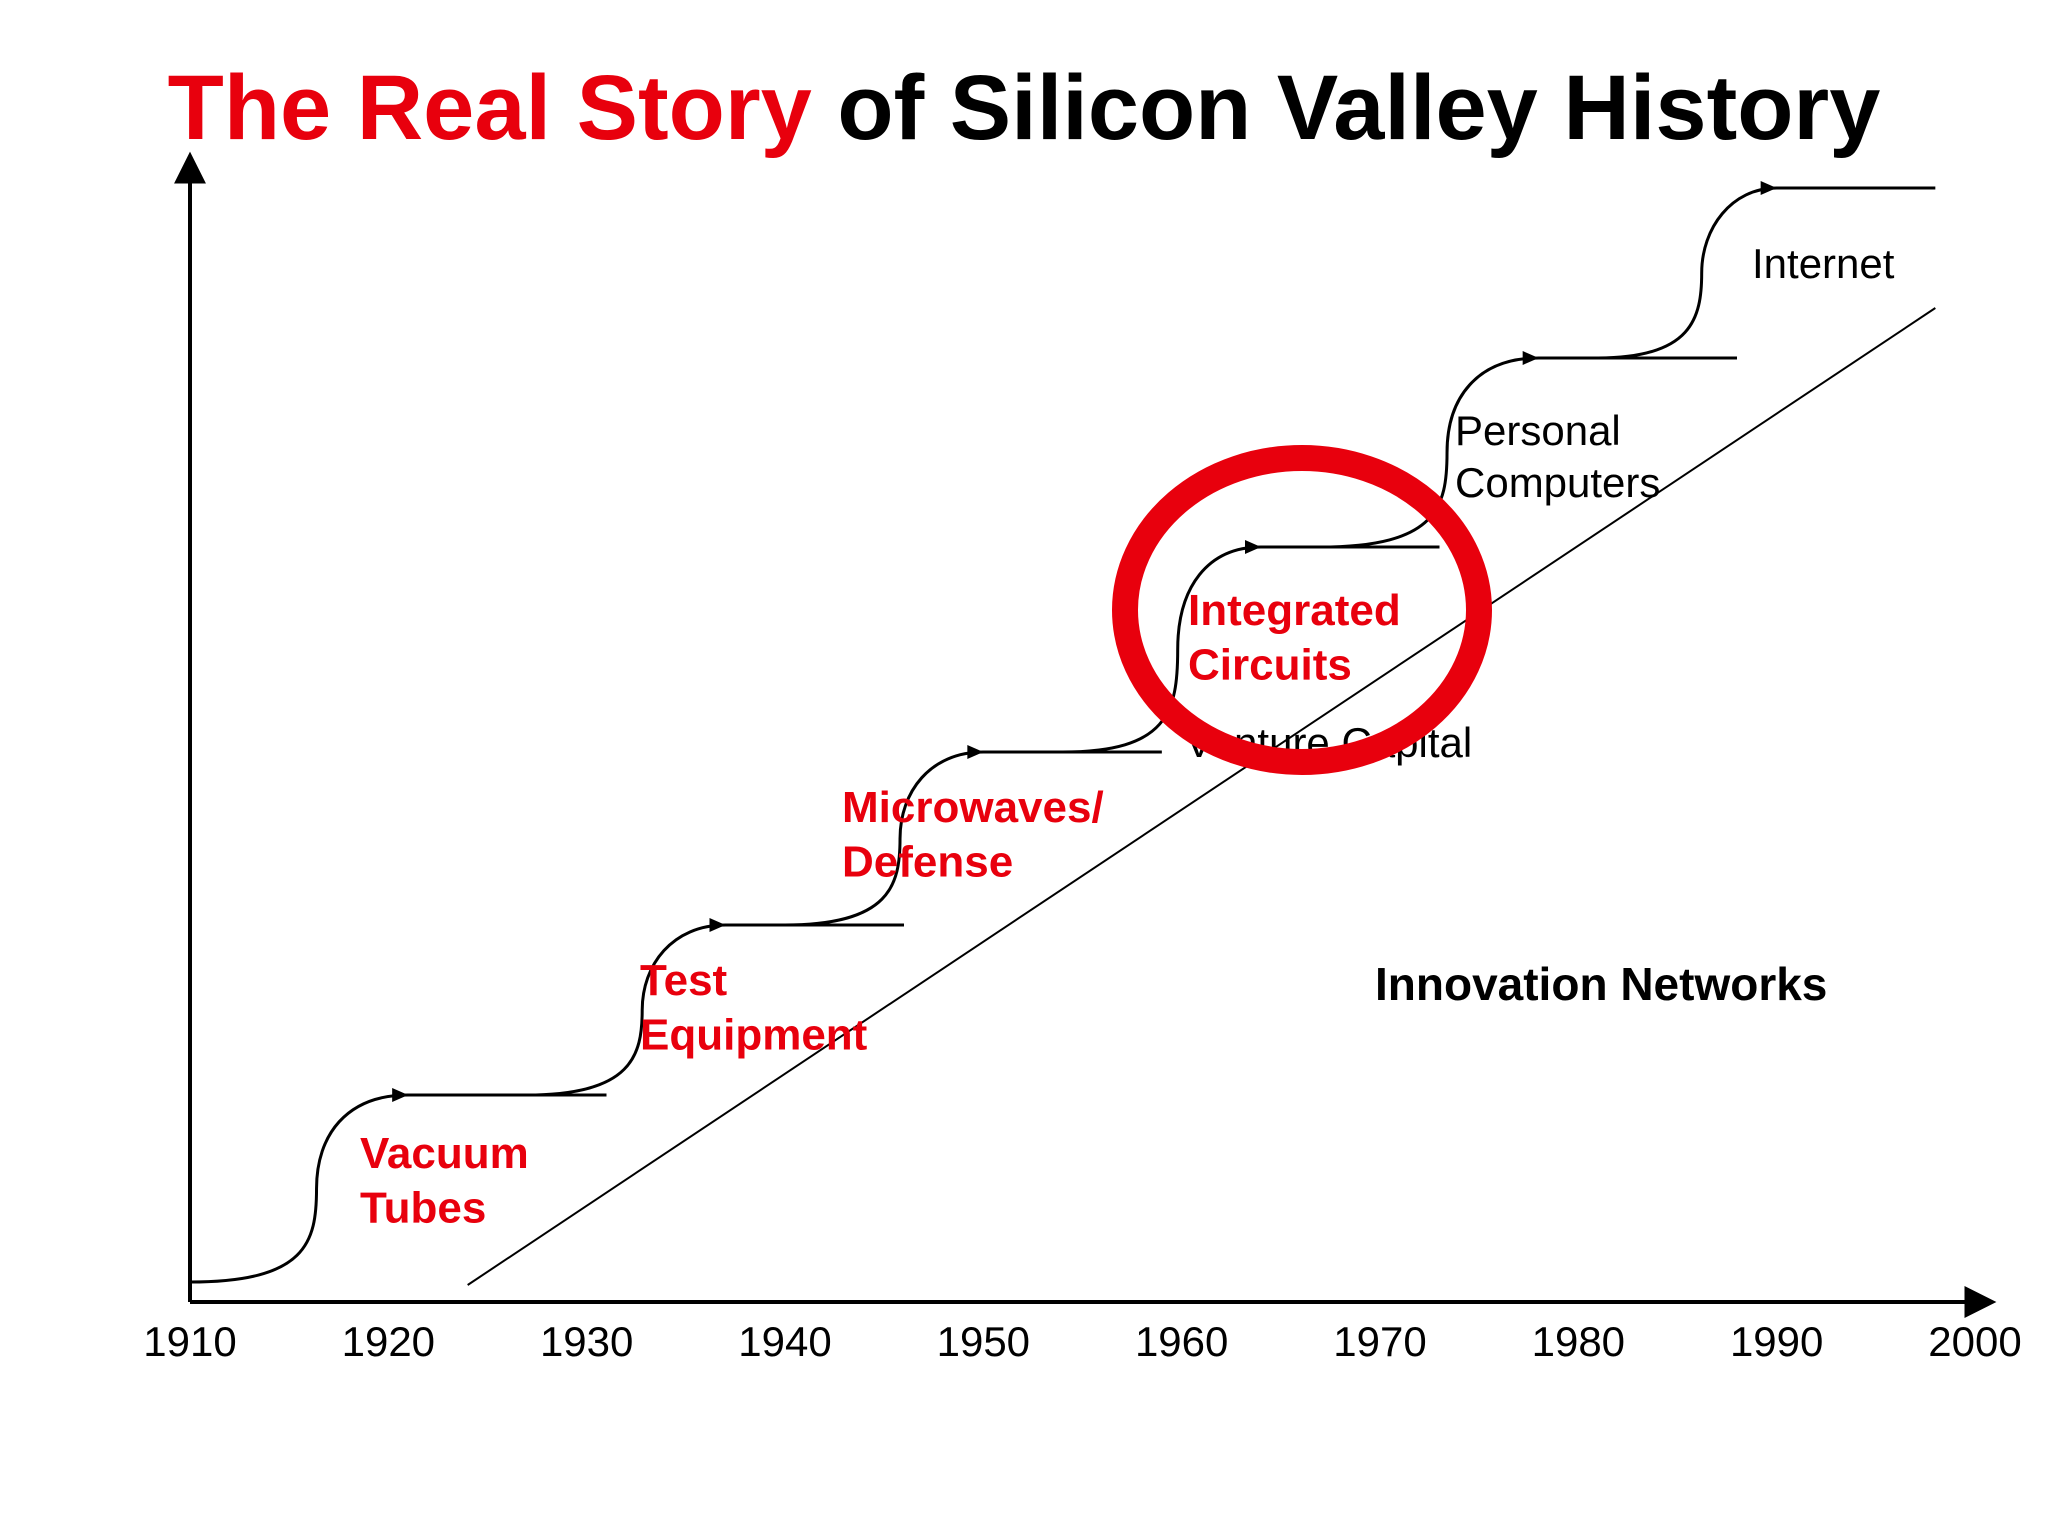 The height and width of the screenshot is (1536, 2048). What do you see at coordinates (754, 1008) in the screenshot?
I see `stage-label: Test Equipment` at bounding box center [754, 1008].